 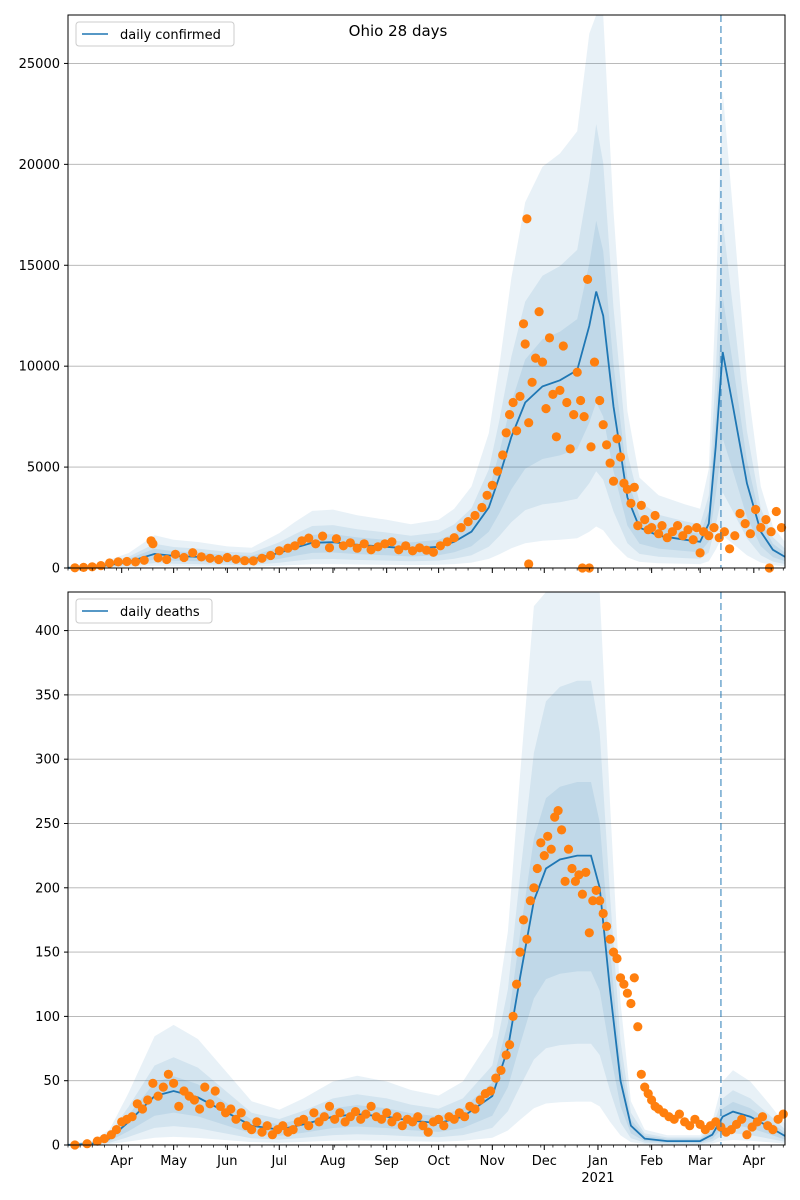 I want to click on x-tick-label: Feb, so click(x=651, y=1161).